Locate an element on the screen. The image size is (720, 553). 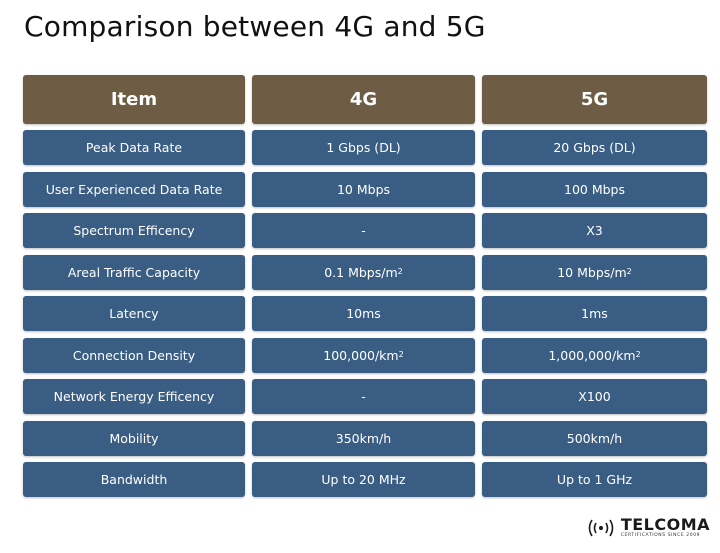
table-row: Bandwidth Up to 20 MHz Up to 1 GHz is located at coordinates (365, 479).